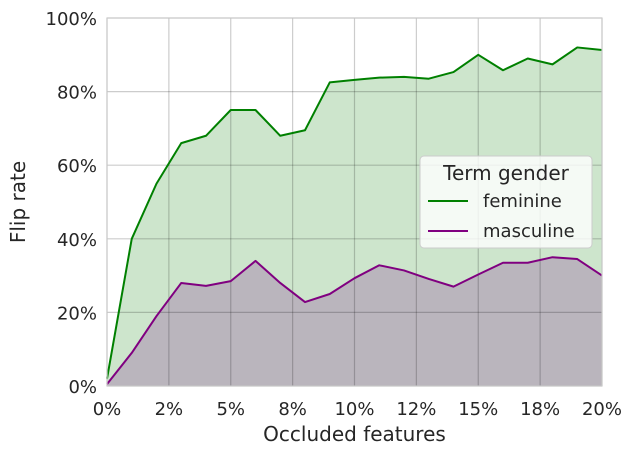  I want to click on legend-title: Term gender, so click(506, 173).